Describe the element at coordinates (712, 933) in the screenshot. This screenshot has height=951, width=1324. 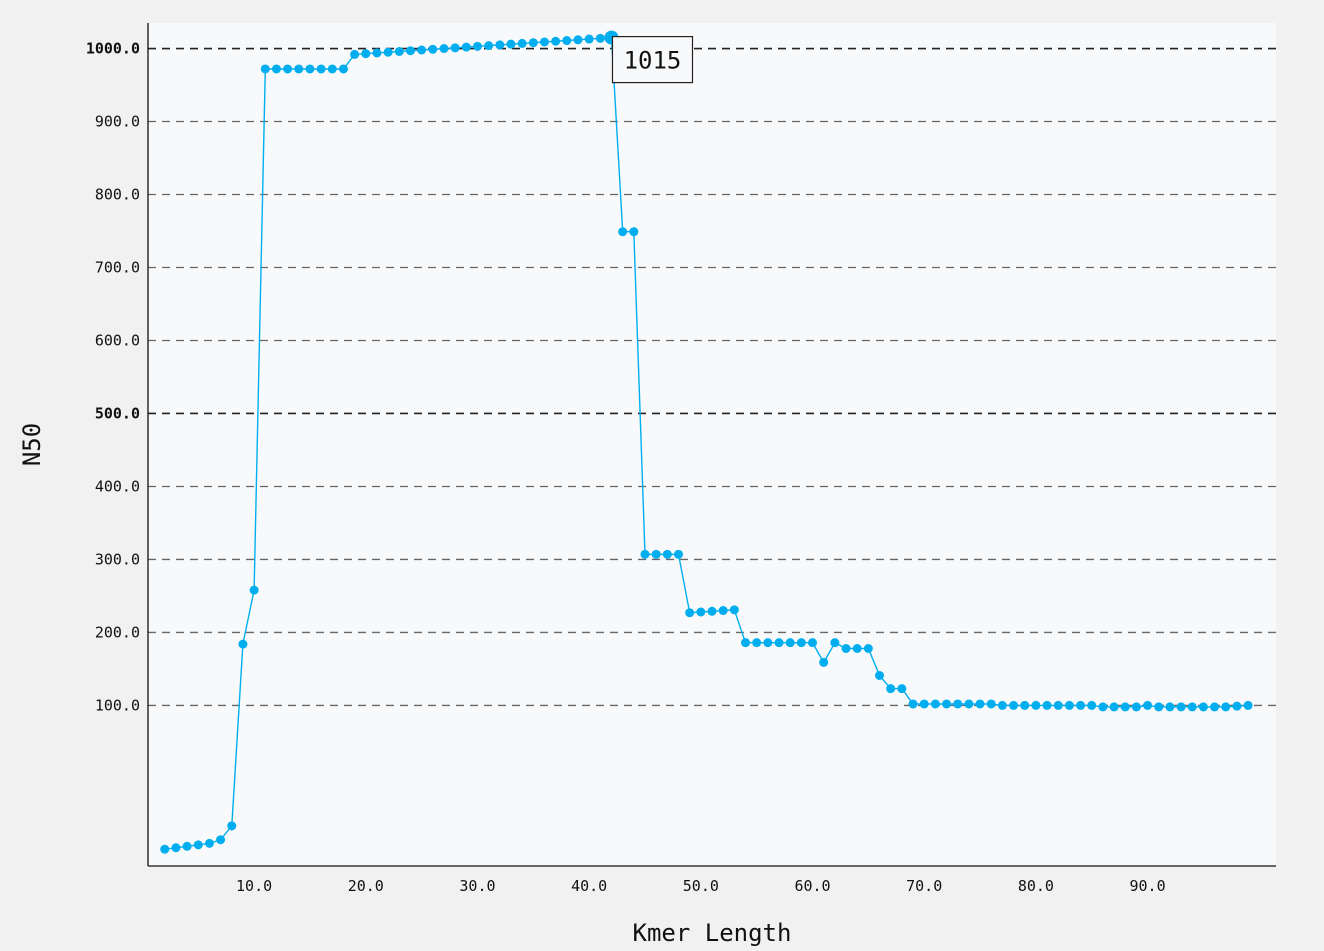
I see `x-axis-label: Kmer Length` at that location.